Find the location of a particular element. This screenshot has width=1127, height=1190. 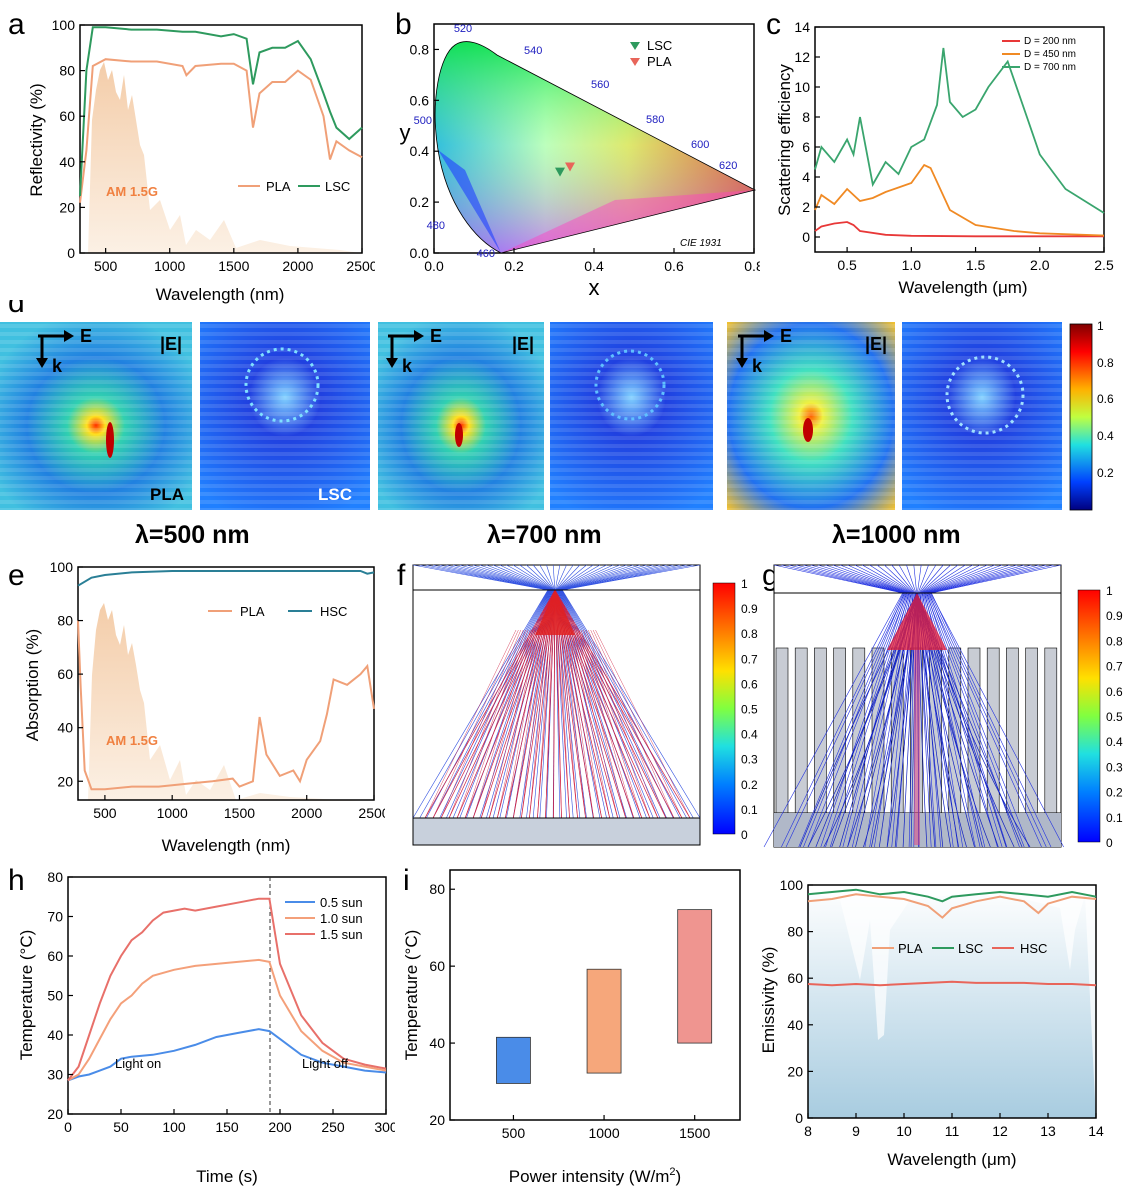

e-ytick-label: 60 is located at coordinates (65, 674).